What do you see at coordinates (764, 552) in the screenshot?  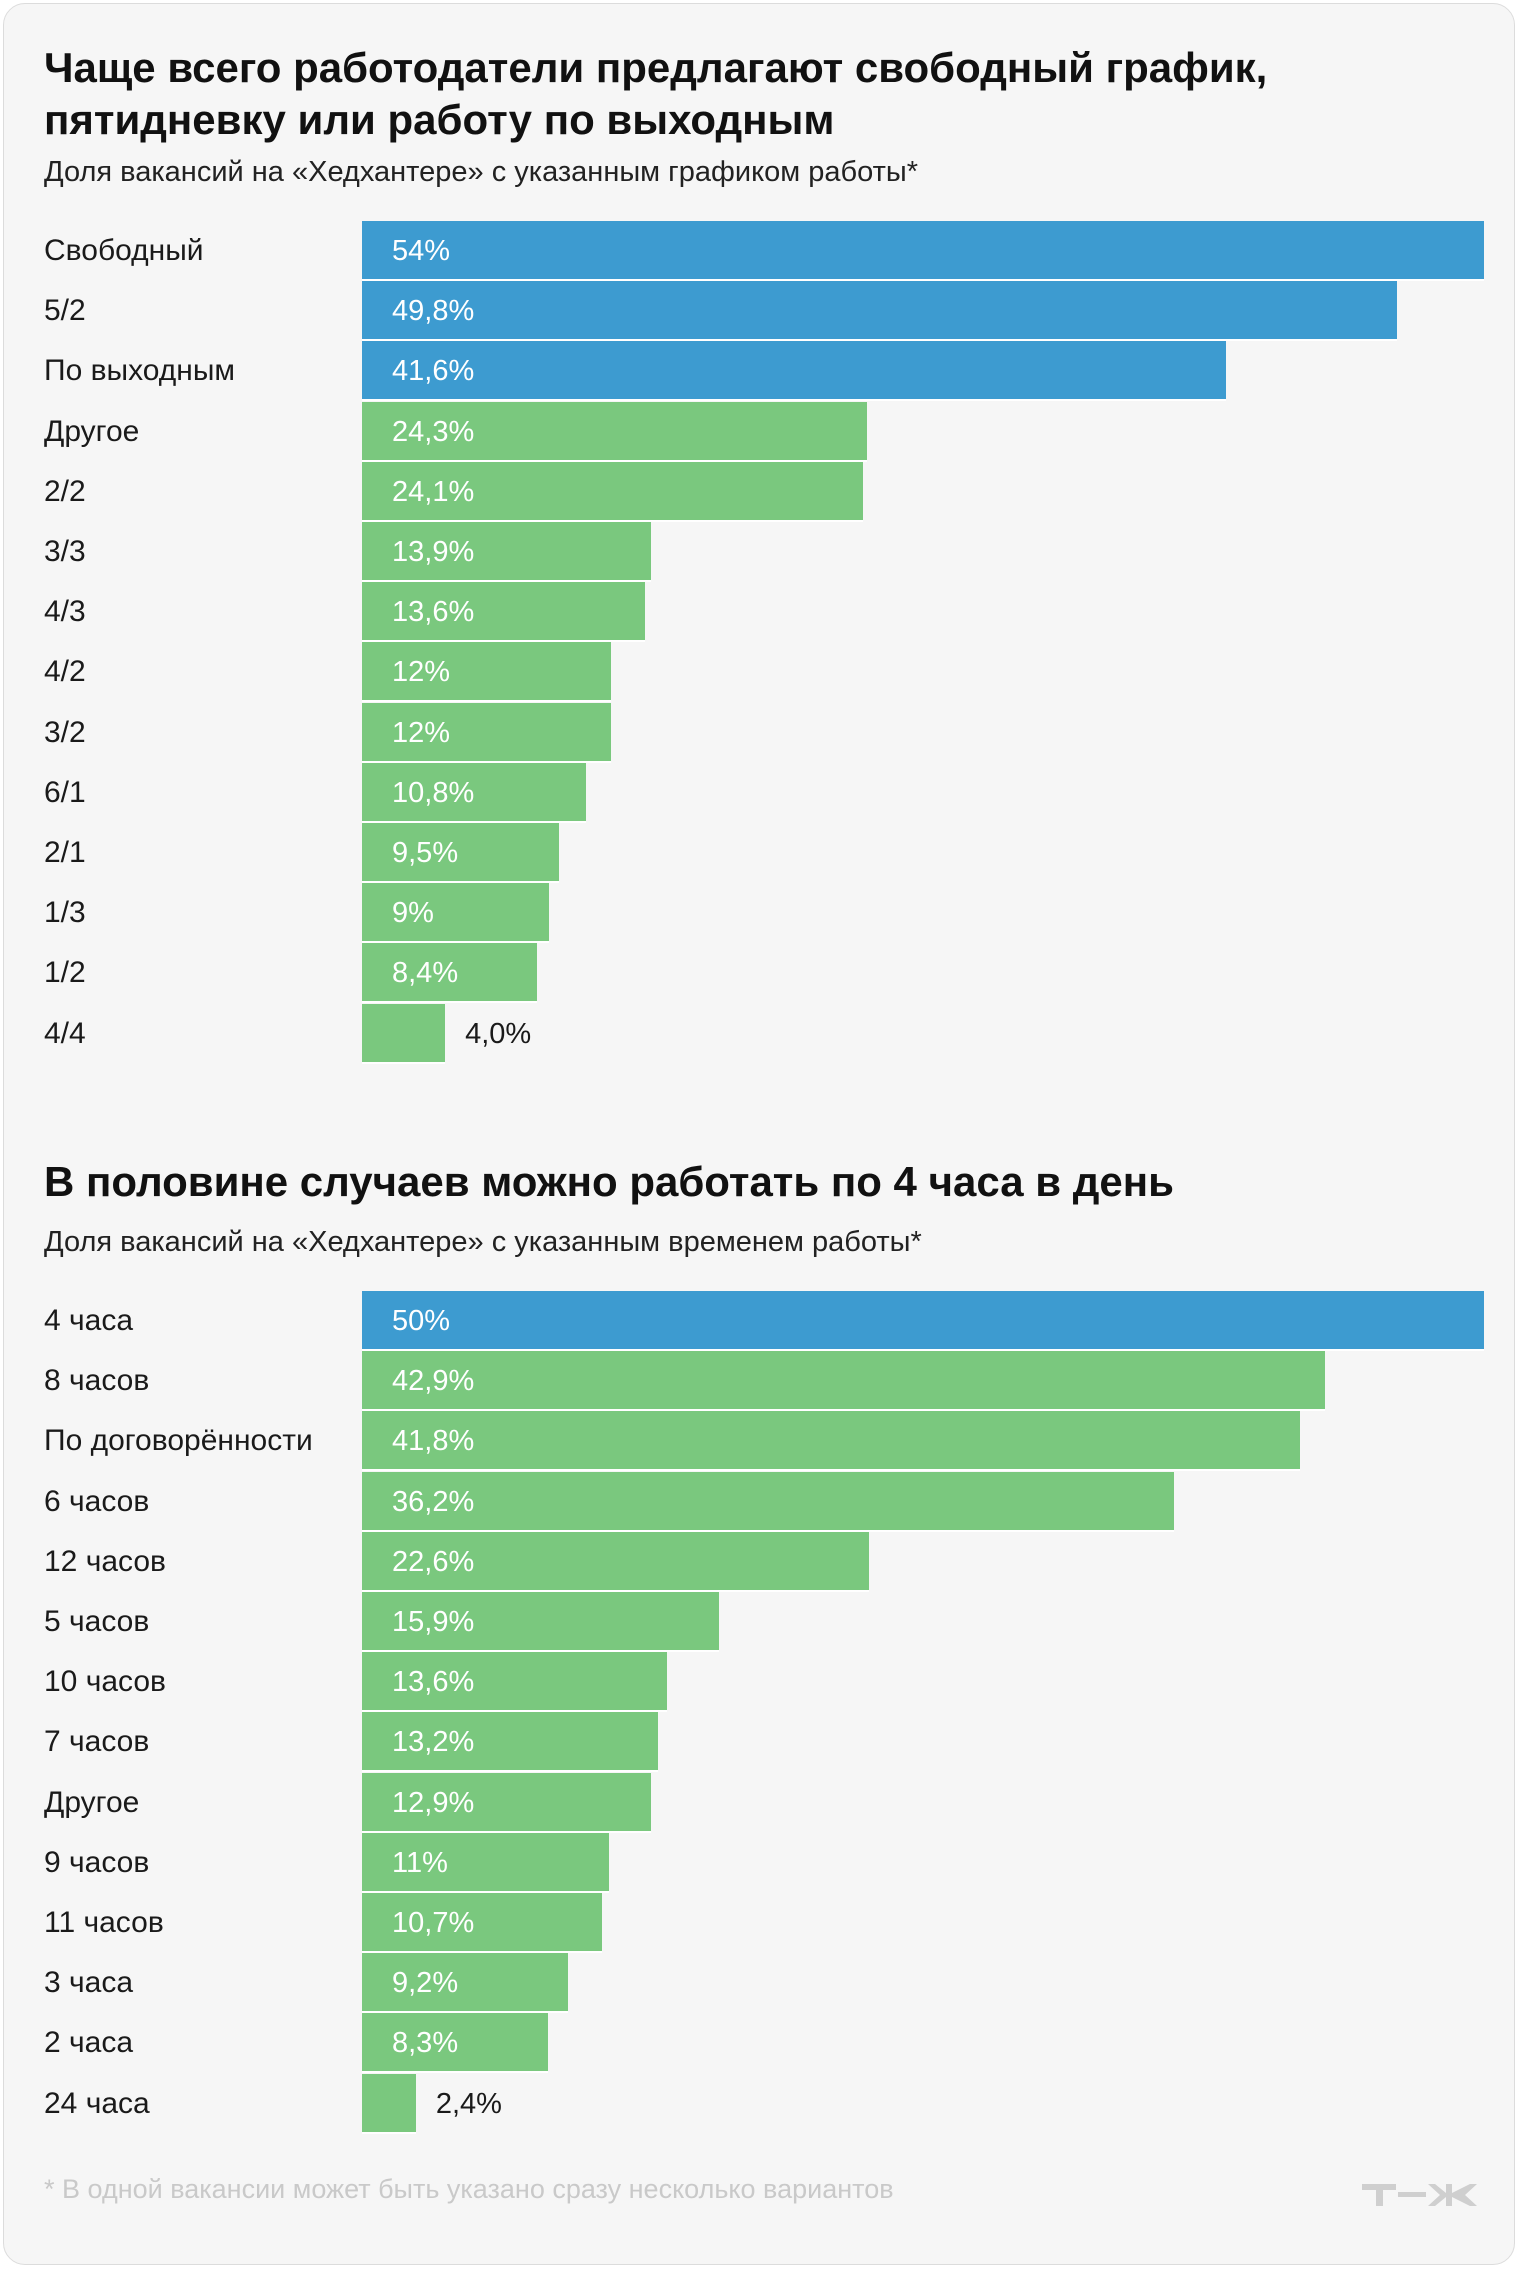 I see `bar-row: 3/3 13,9%` at bounding box center [764, 552].